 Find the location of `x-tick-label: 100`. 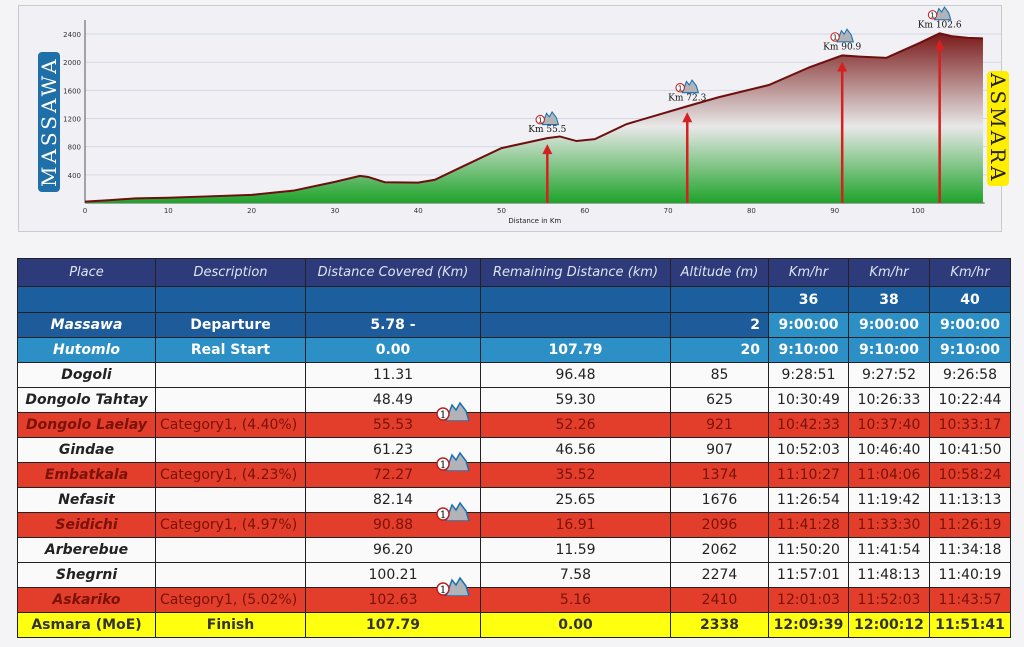

x-tick-label: 100 is located at coordinates (917, 211).